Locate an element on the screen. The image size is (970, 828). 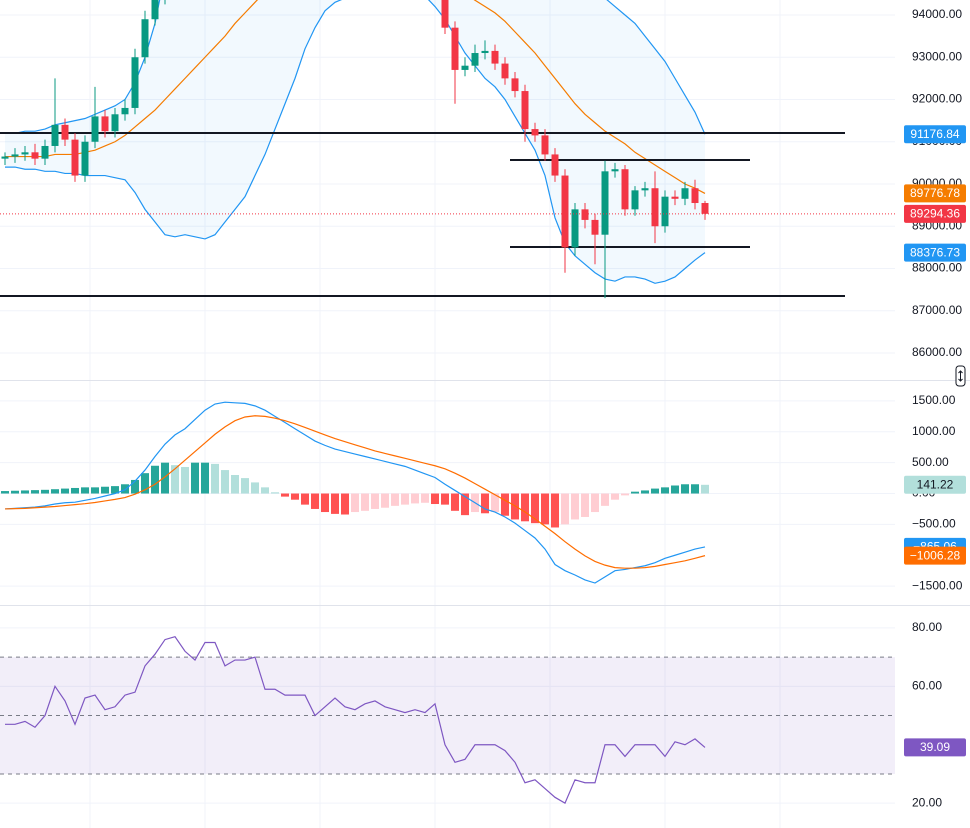
y-tick-label: 20.00 is located at coordinates (927, 802).